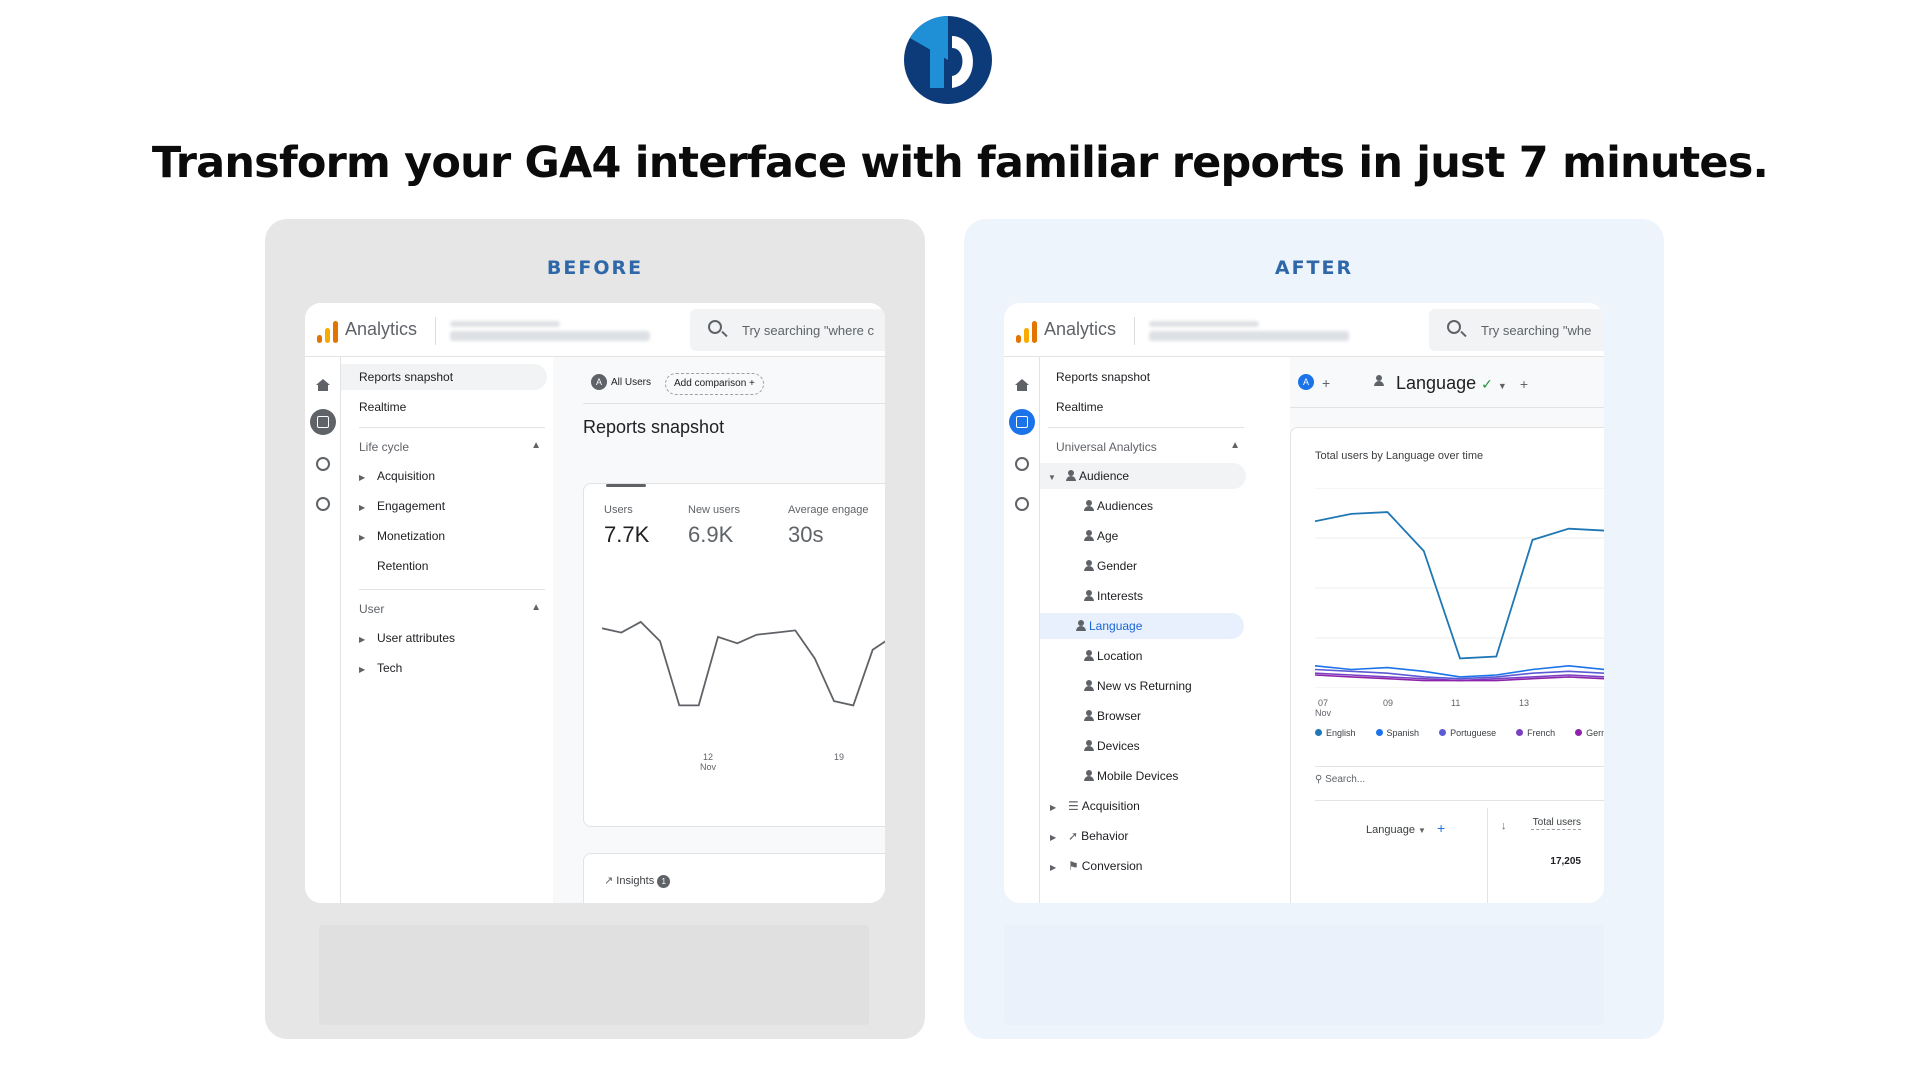 Image resolution: width=1920 pixels, height=1080 pixels. I want to click on insights-card: ↗ Insights 1, so click(734, 878).